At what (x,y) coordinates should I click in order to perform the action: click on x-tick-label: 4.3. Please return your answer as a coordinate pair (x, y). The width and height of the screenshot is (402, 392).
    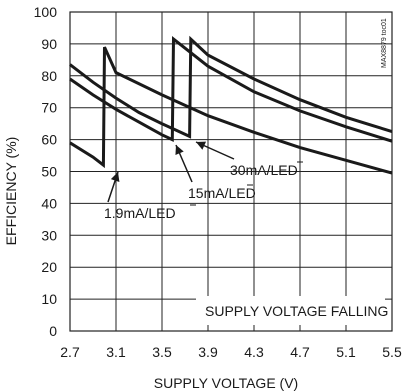
    Looking at the image, I should click on (254, 352).